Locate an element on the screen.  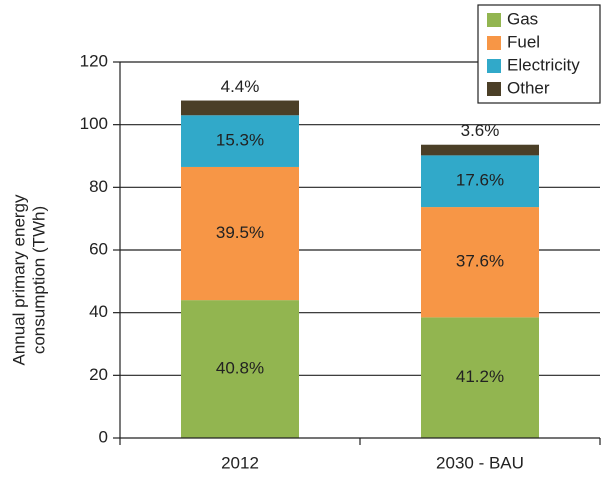
data-label: 17.6% is located at coordinates (480, 180).